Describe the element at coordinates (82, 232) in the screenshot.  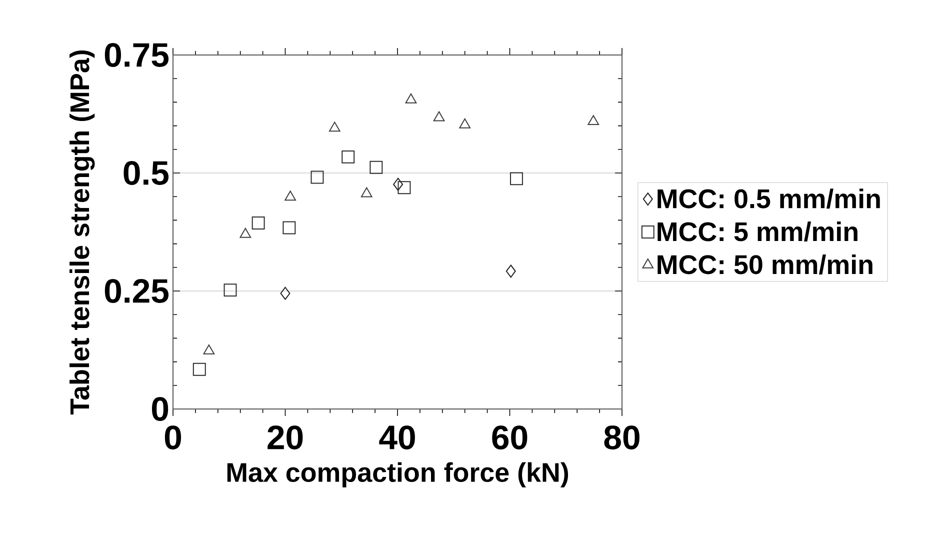
I see `y-axis-title: Tablet tensile strength (MPa)` at that location.